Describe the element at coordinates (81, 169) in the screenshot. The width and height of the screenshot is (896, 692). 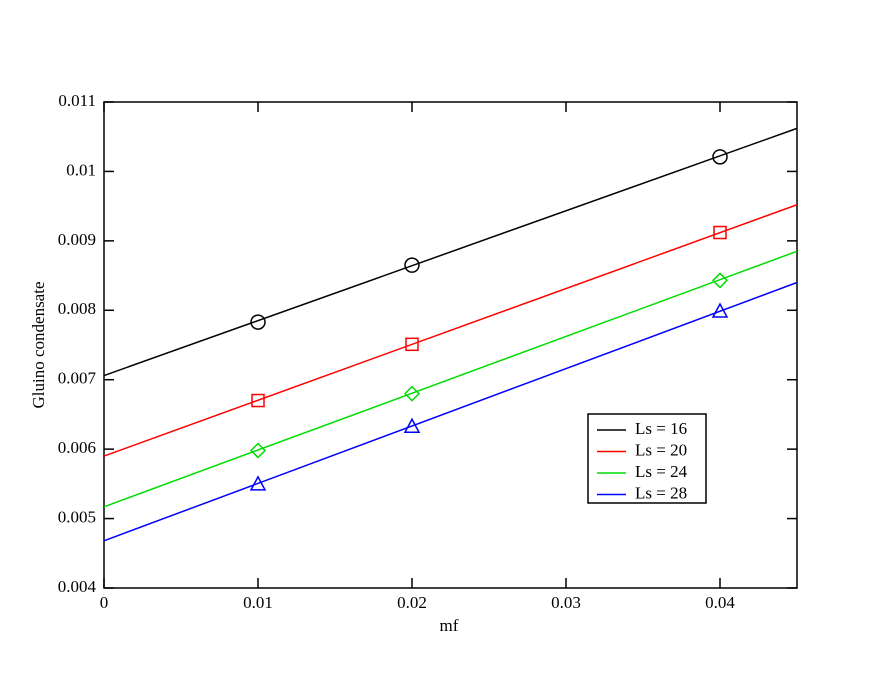
I see `y-tick-label: 0.01` at that location.